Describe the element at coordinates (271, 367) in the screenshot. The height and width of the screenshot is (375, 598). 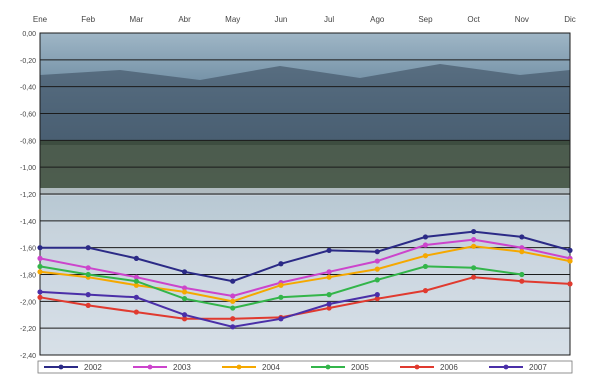
I see `legend-label: 2004` at that location.